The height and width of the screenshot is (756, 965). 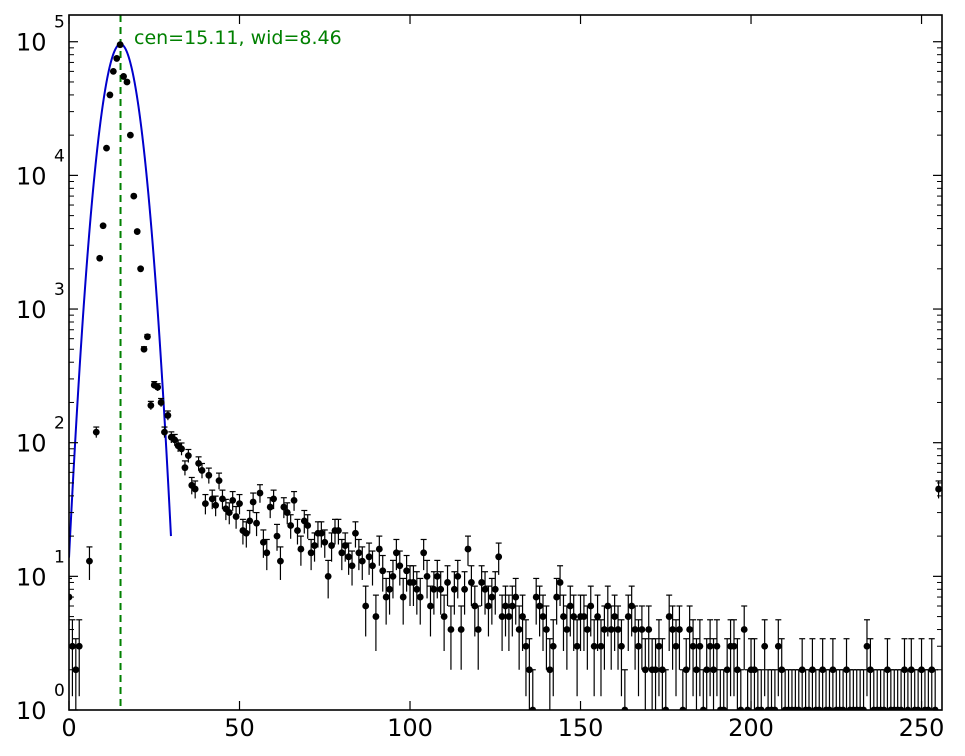 I want to click on y-tick-label-exp: 1, so click(x=59, y=557).